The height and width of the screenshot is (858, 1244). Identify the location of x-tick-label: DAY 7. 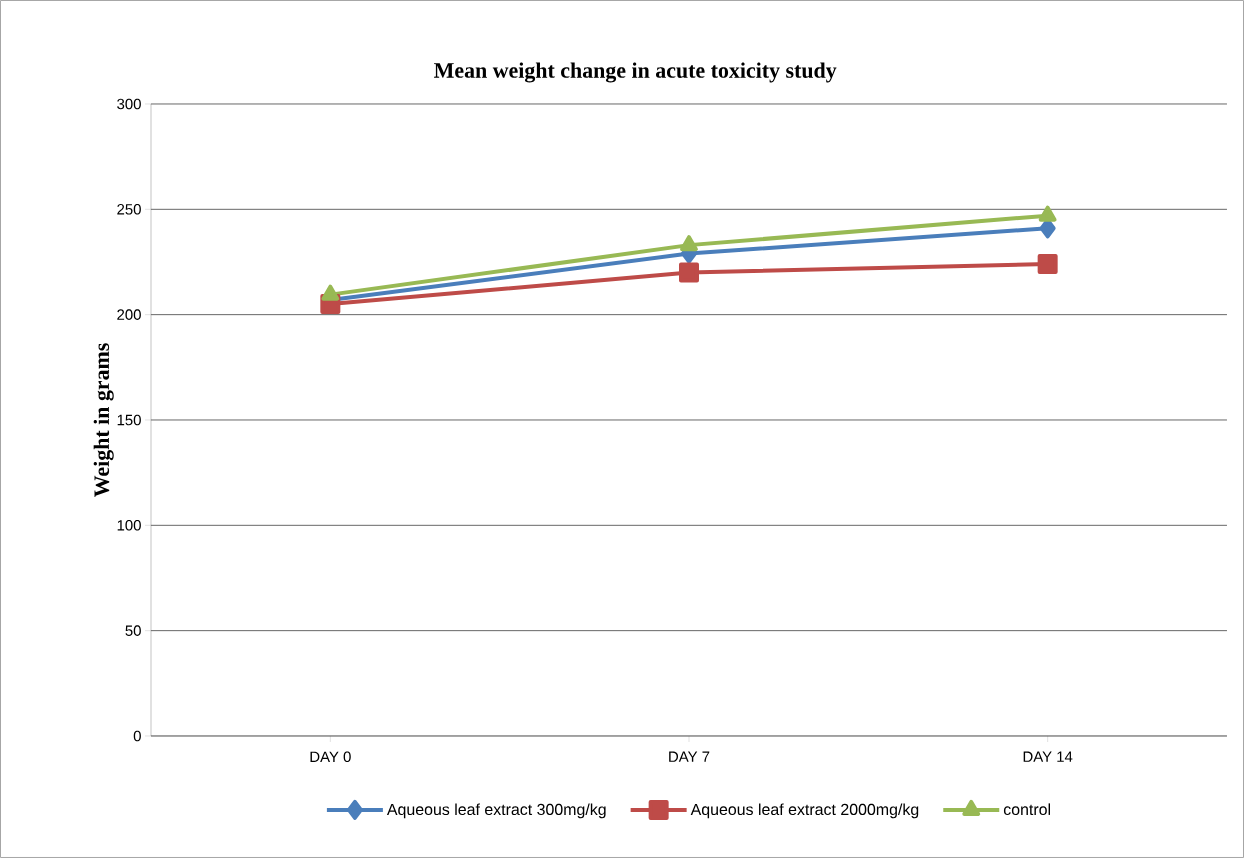
(689, 756).